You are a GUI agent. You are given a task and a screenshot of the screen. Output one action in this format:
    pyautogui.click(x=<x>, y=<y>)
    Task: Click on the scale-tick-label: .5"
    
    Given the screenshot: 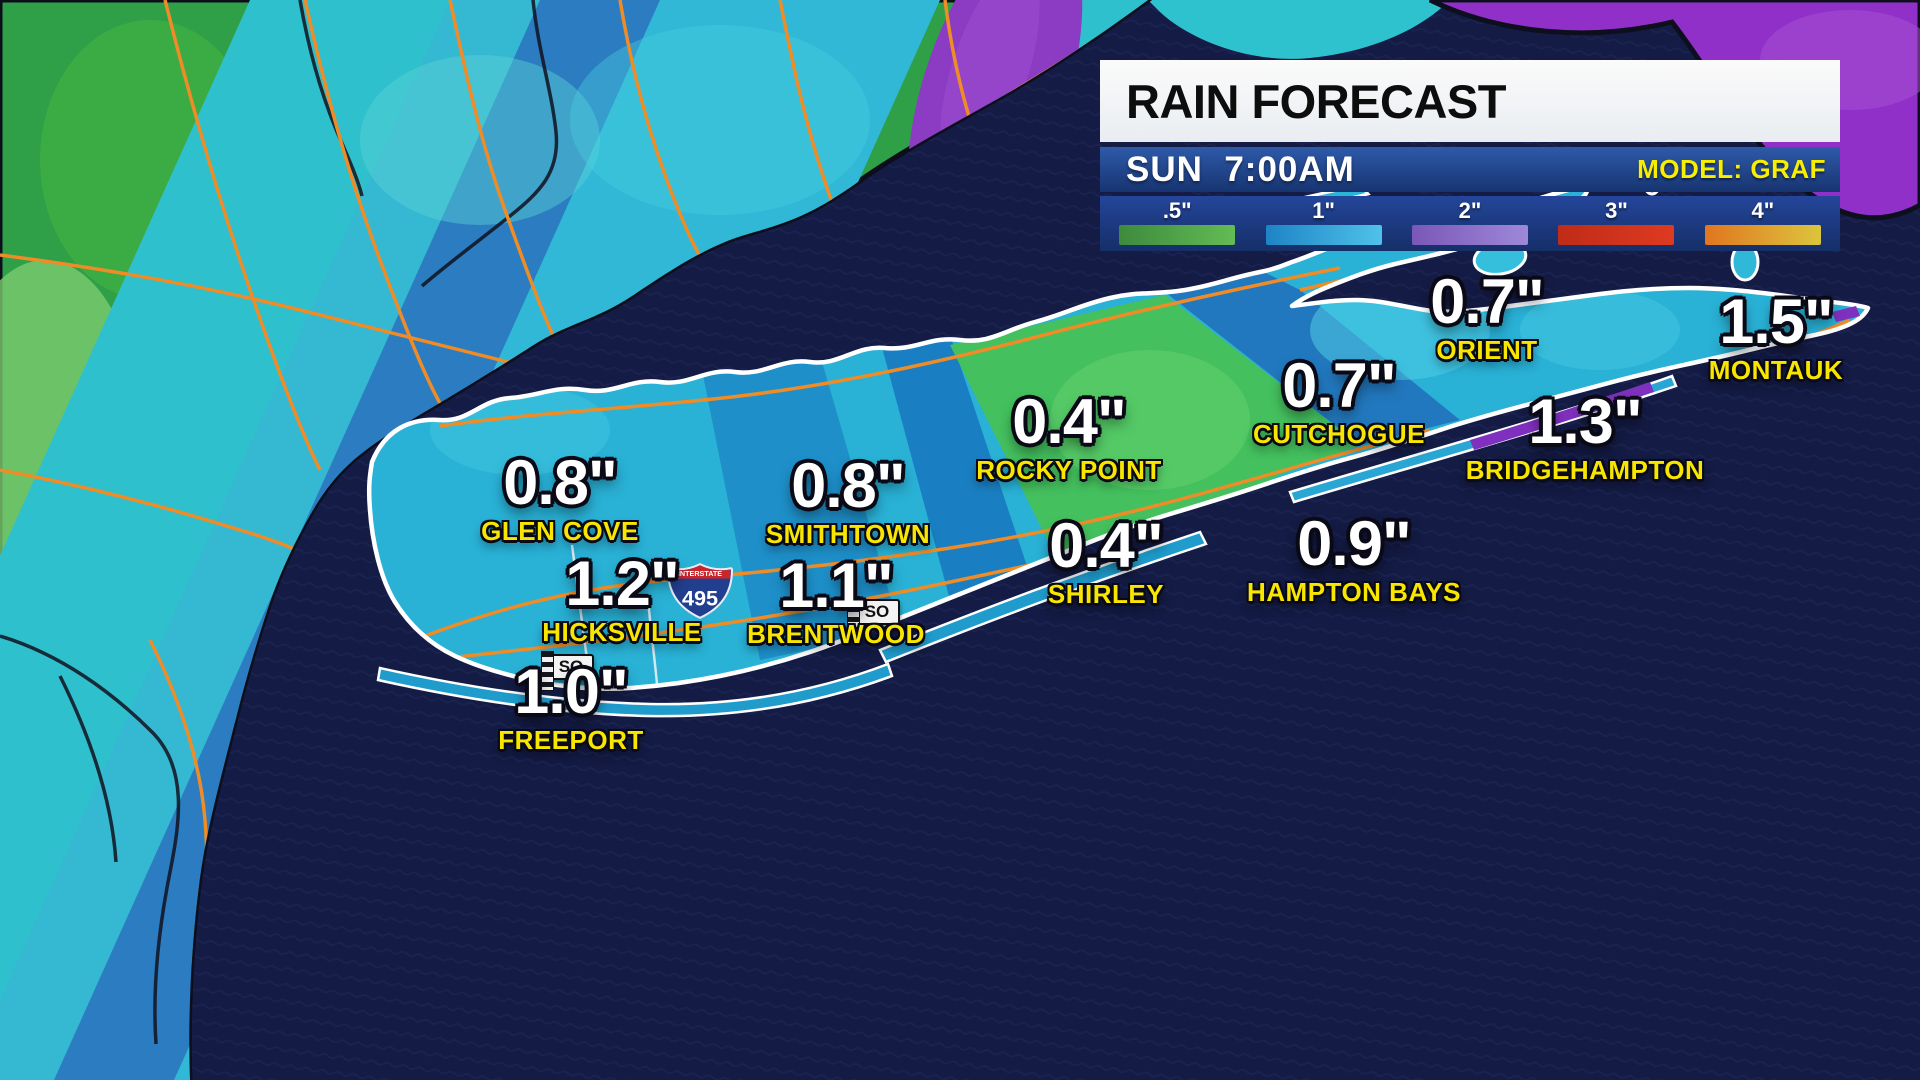 What is the action you would take?
    pyautogui.click(x=1177, y=210)
    